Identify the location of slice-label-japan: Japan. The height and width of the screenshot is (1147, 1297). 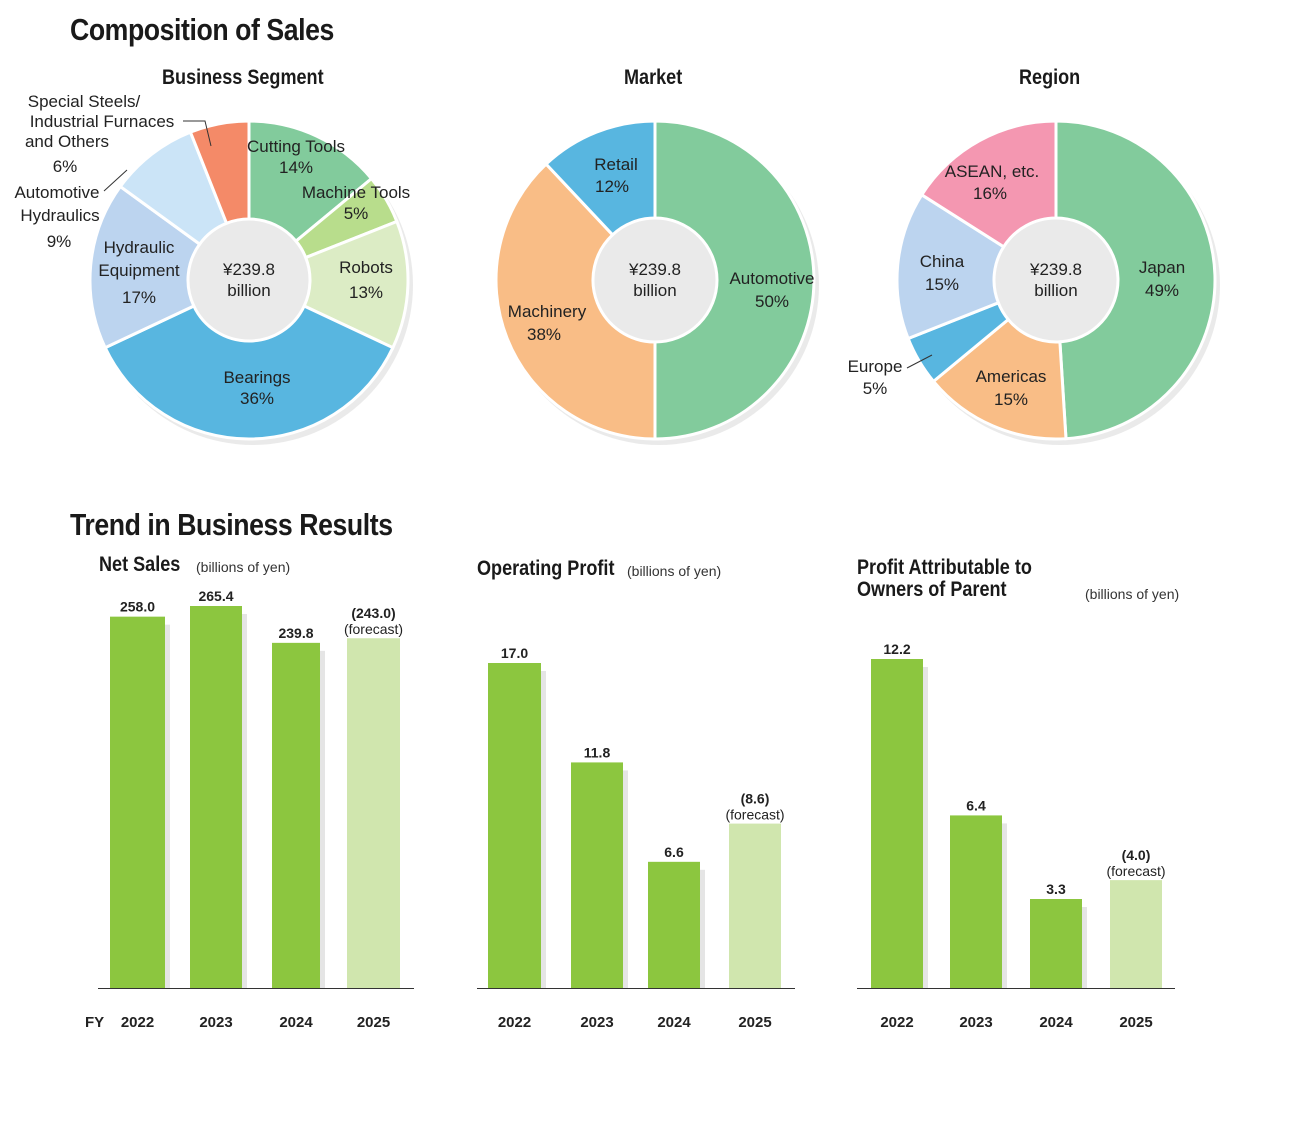
(1162, 267).